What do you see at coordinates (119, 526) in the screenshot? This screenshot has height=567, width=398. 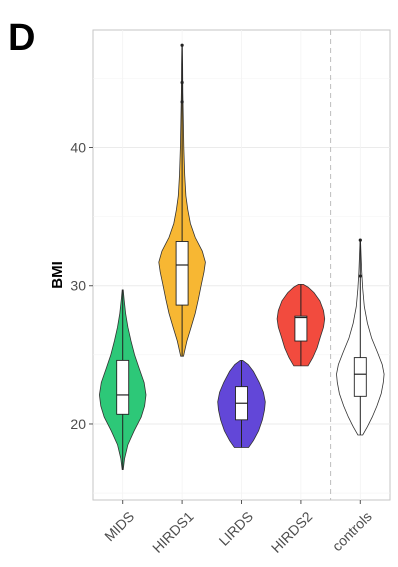 I see `x-tick-label-mids: MIDS` at bounding box center [119, 526].